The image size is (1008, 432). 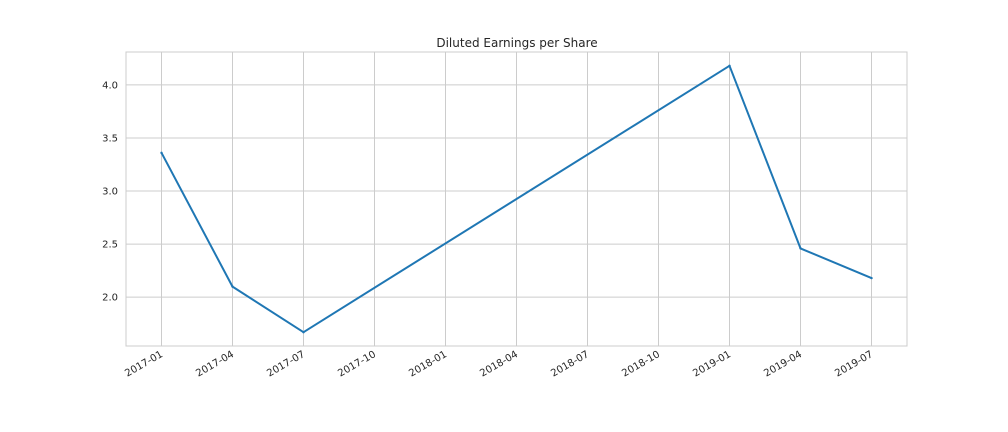 What do you see at coordinates (641, 364) in the screenshot?
I see `x-tick-label: 2018-10` at bounding box center [641, 364].